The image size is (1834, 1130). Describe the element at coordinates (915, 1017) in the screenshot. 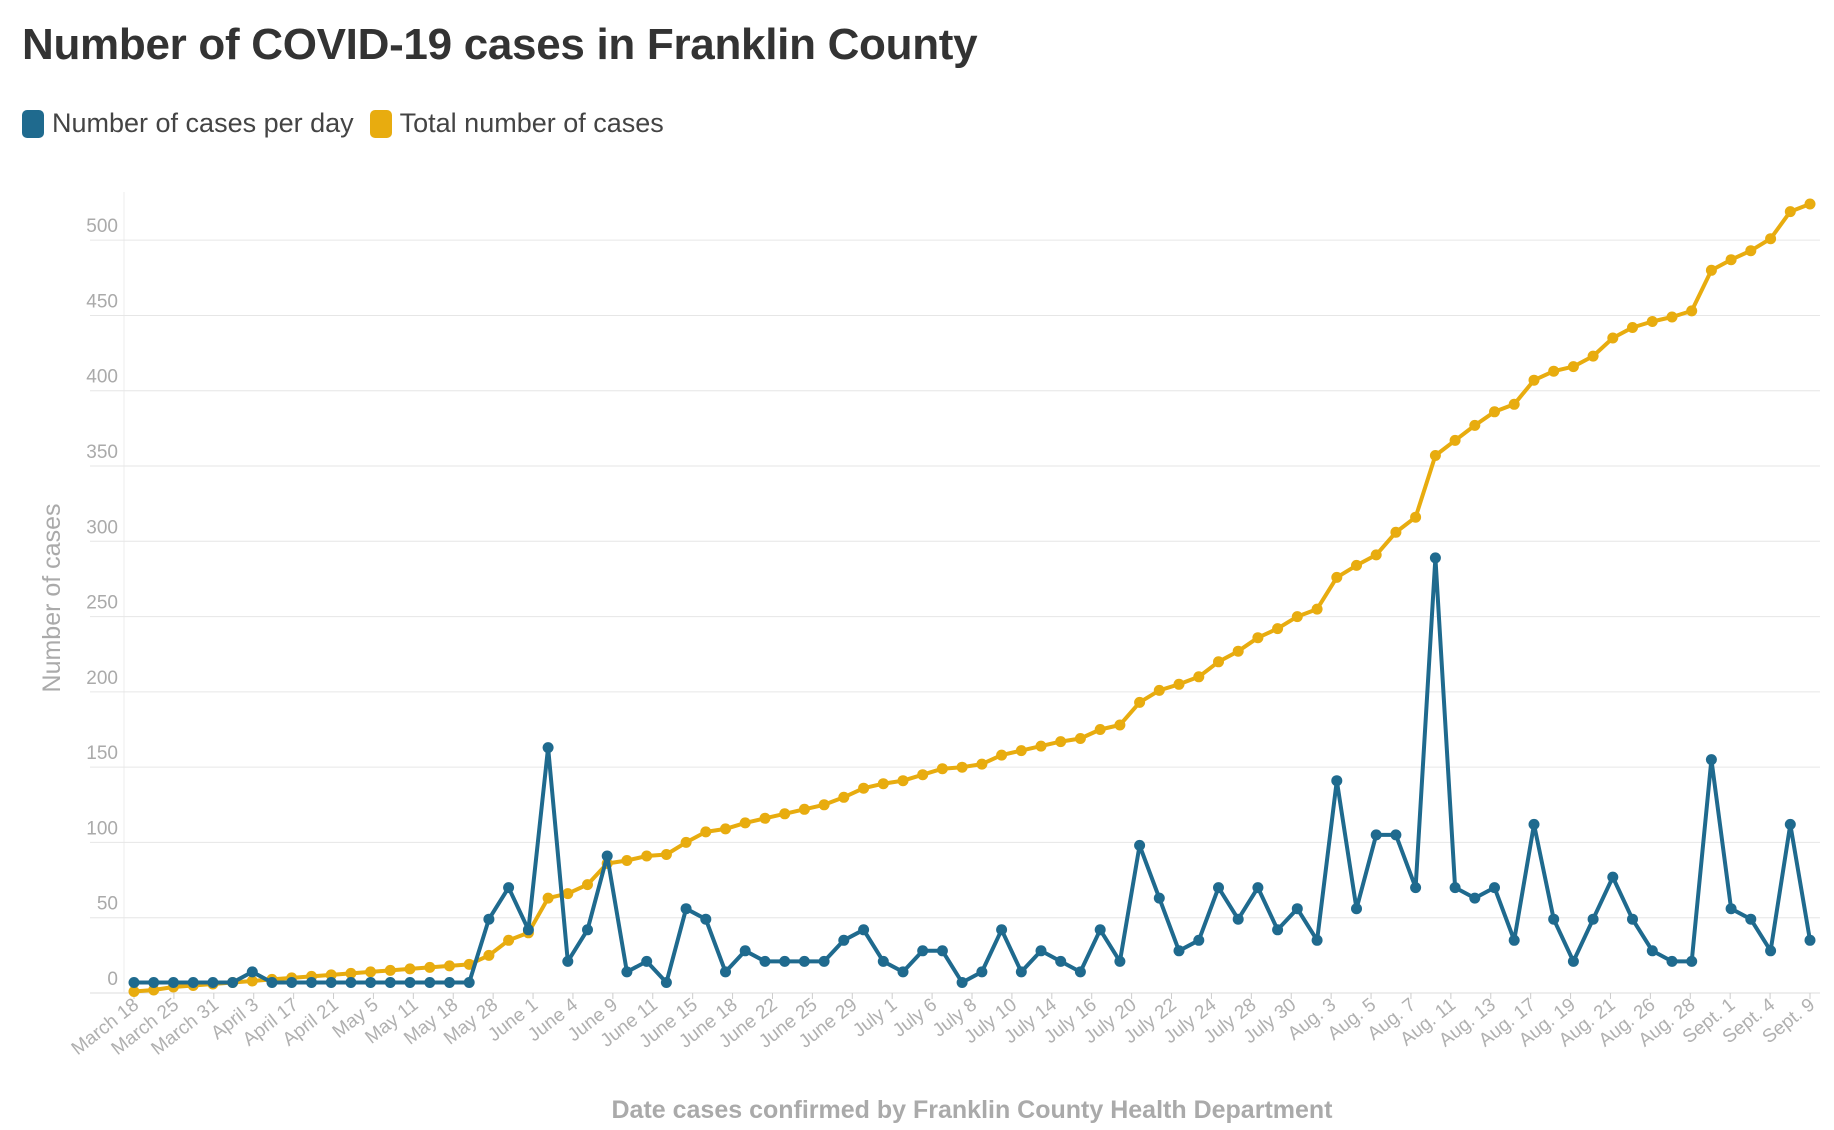

I see `x-tick-label: July 6` at that location.